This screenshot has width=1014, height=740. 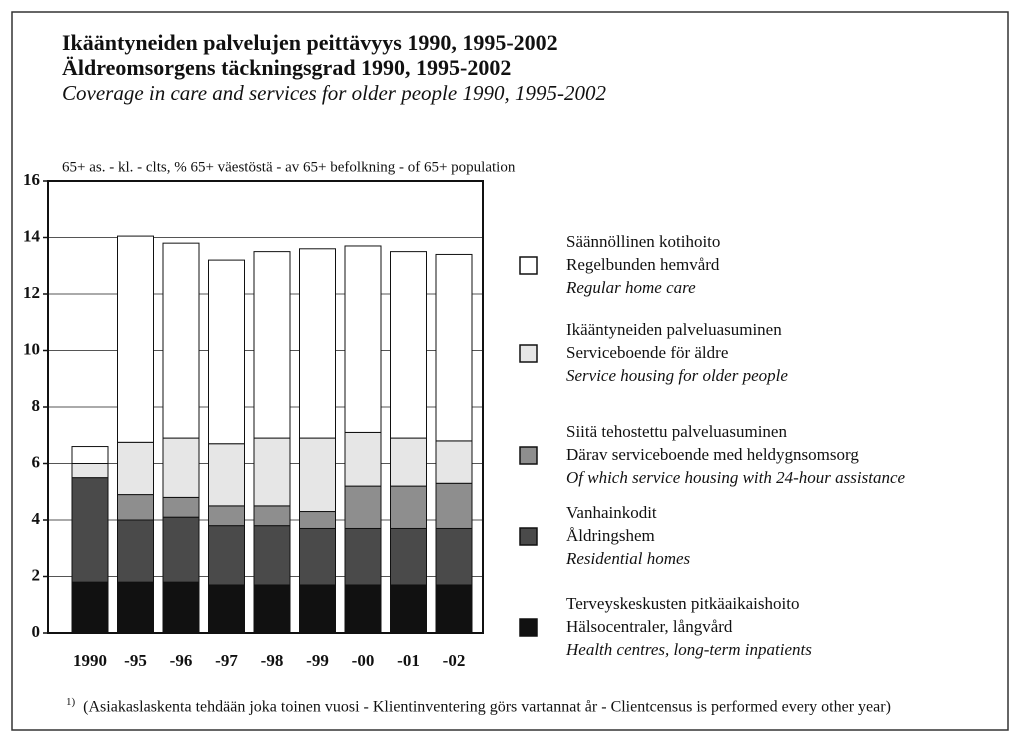 I want to click on x-tick-label: -02, so click(x=454, y=660).